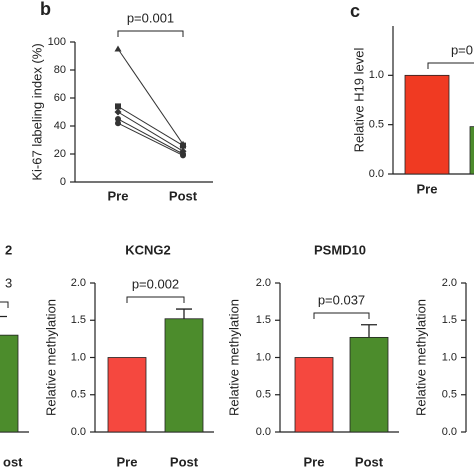 Image resolution: width=474 pixels, height=474 pixels. What do you see at coordinates (150, 17) in the screenshot?
I see `p-value: p=0.001` at bounding box center [150, 17].